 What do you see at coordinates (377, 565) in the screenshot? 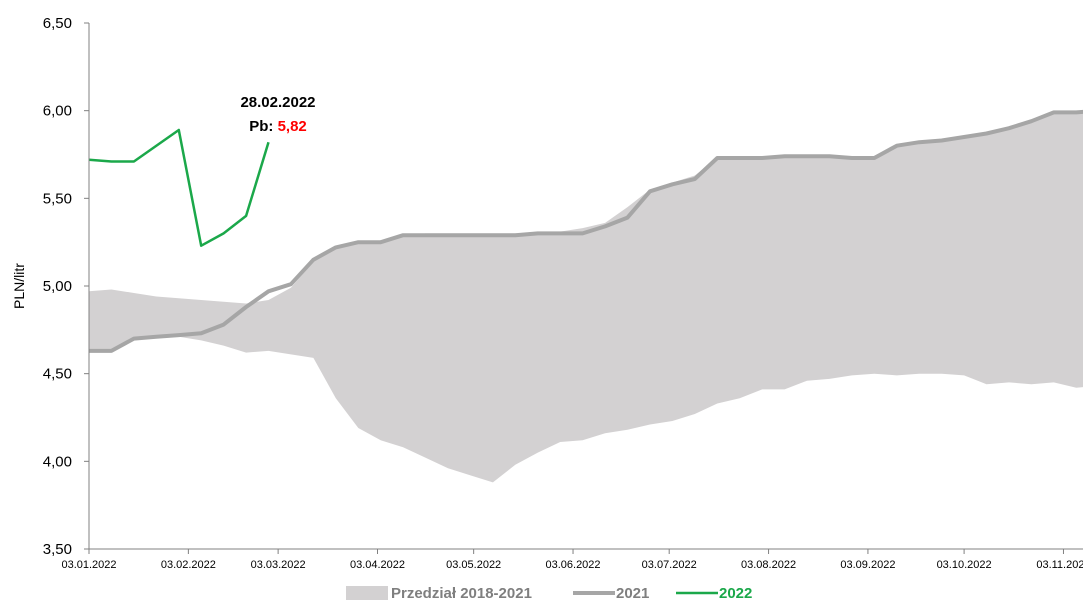
I see `x-tick-label: 03.04.2022` at bounding box center [377, 565].